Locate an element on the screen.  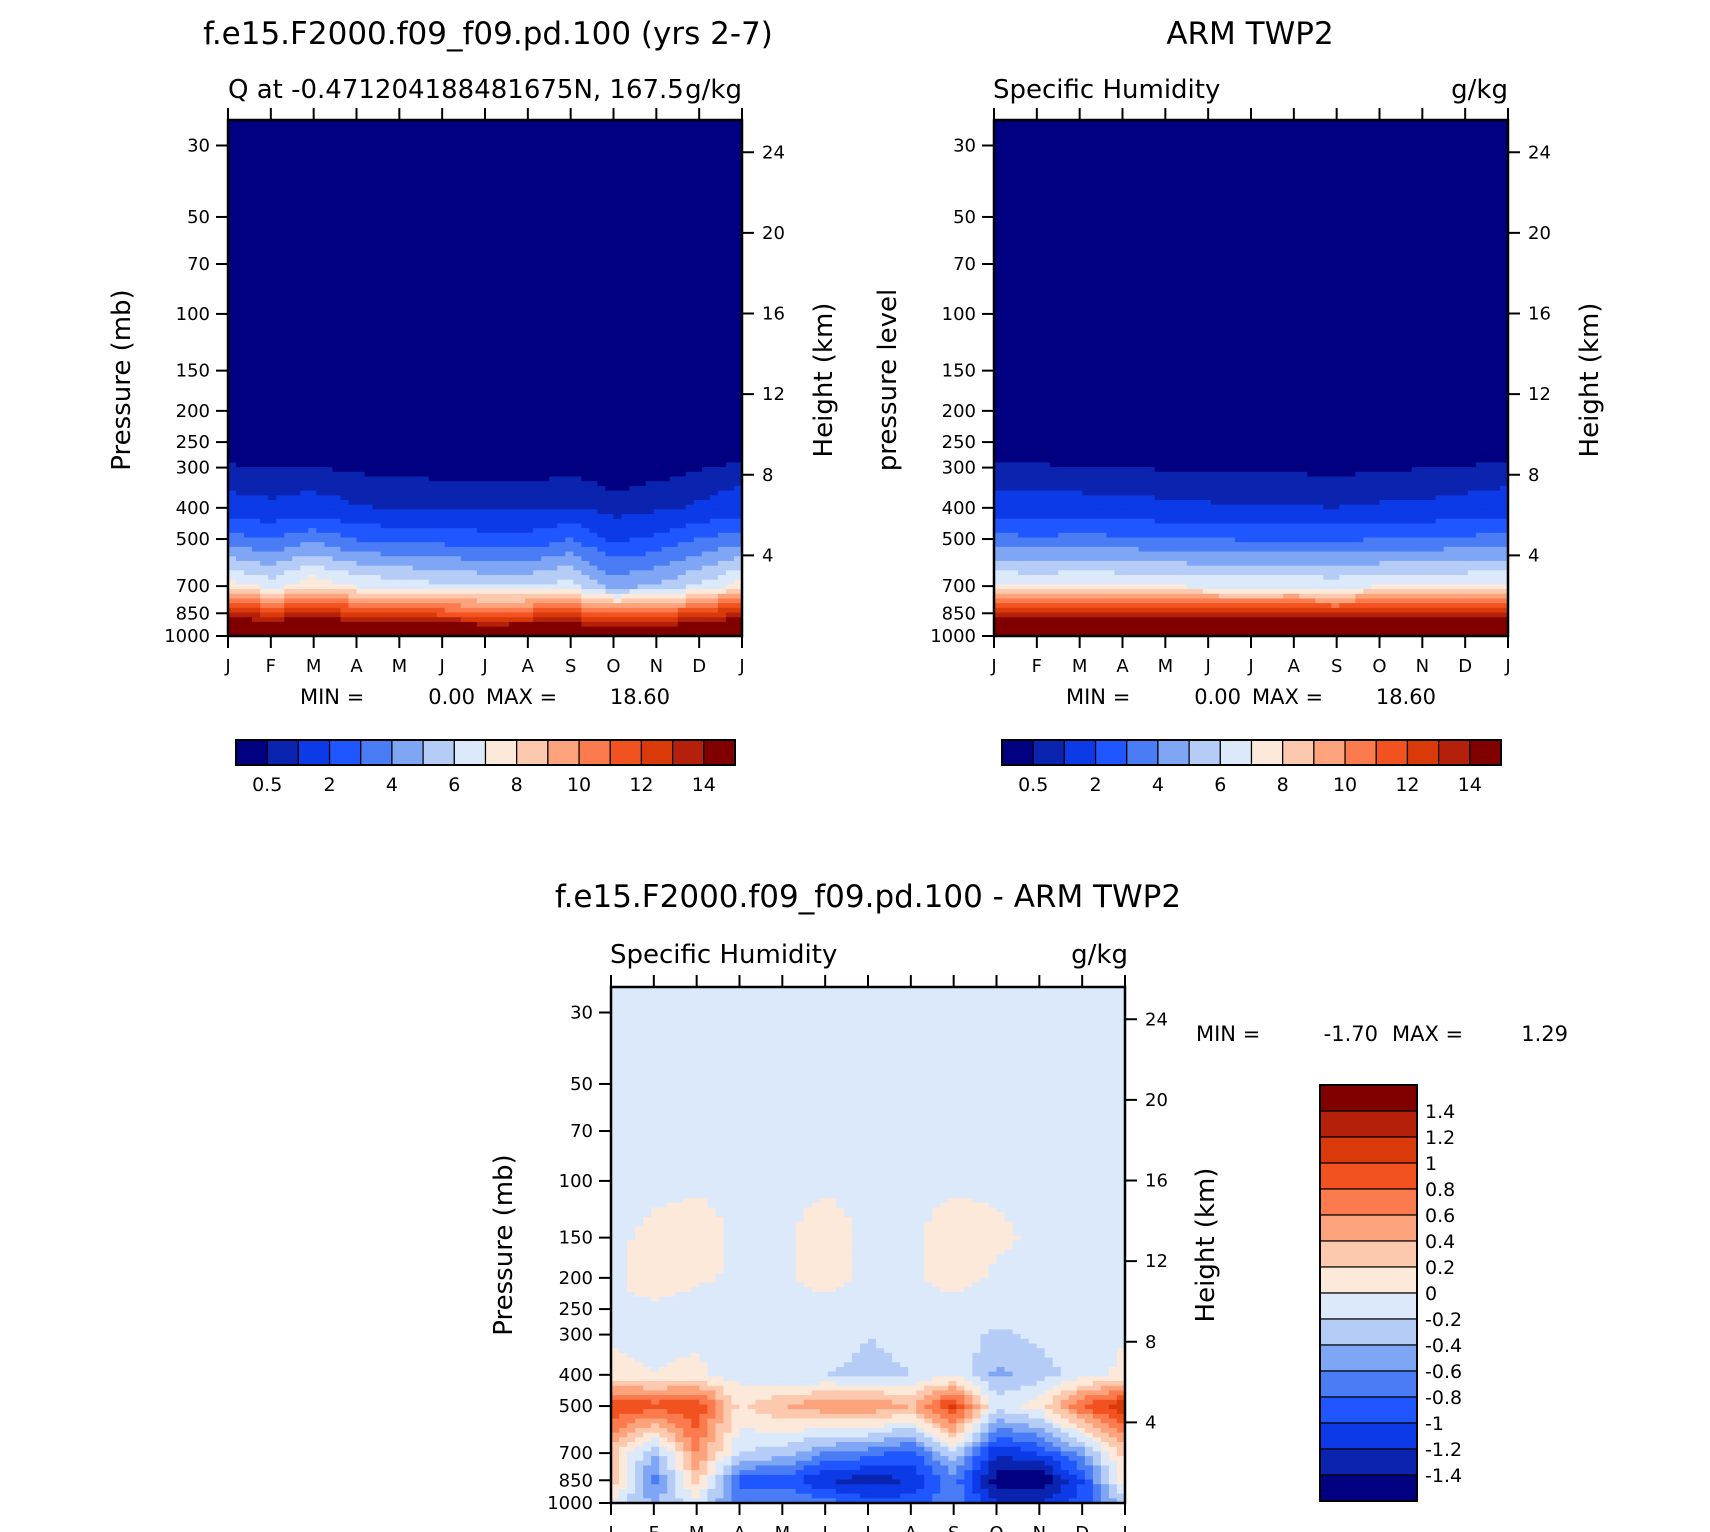
panel-diff-max-value: 1.29 is located at coordinates (1544, 1034).